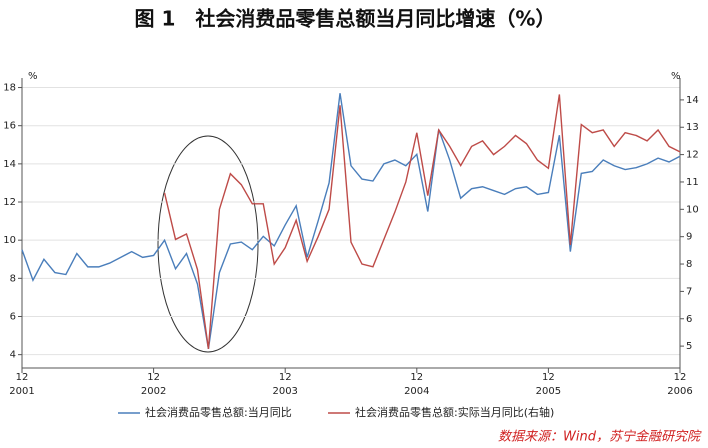  I want to click on x-tick-label: 12 2003, so click(284, 384).